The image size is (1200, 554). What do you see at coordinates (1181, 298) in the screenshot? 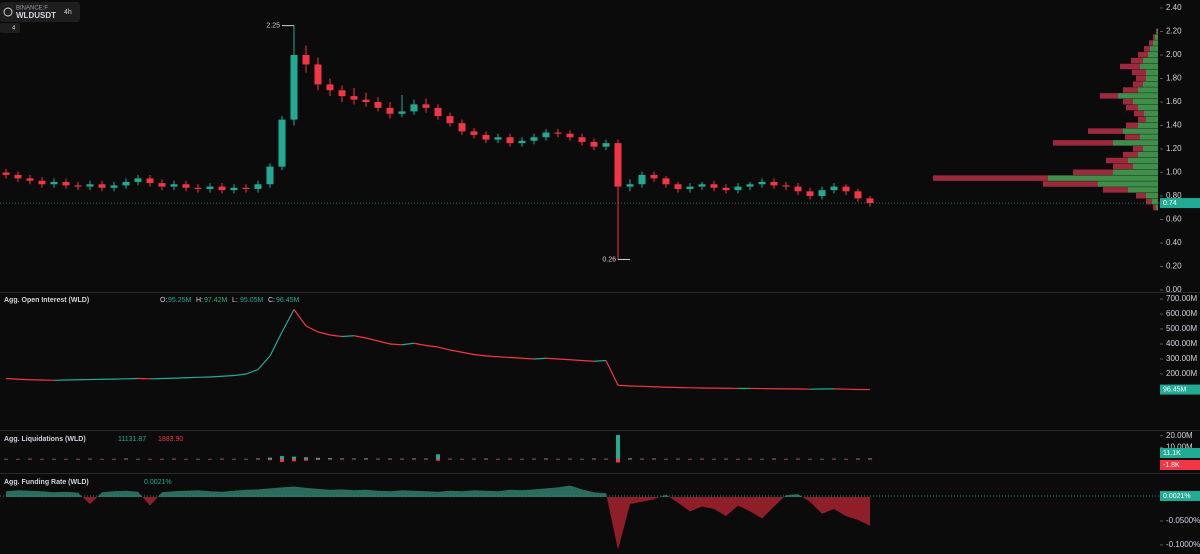
I see `y-tick-label: 700.00M` at bounding box center [1181, 298].